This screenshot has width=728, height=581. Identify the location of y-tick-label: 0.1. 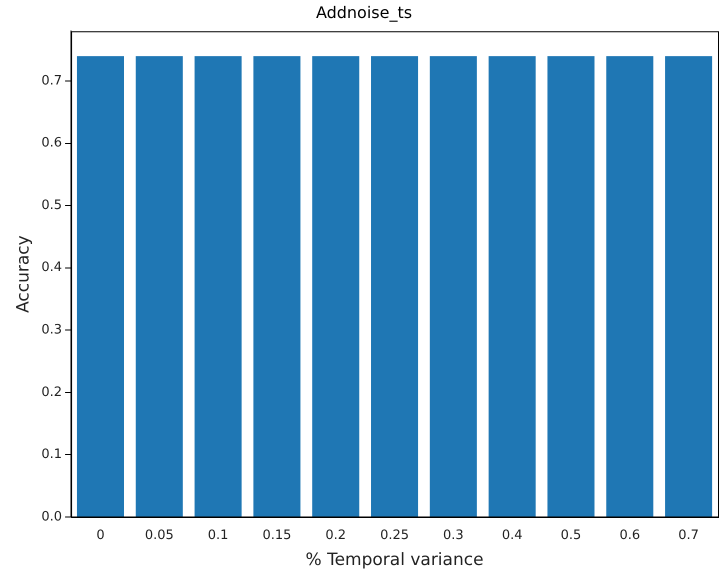
(51, 454).